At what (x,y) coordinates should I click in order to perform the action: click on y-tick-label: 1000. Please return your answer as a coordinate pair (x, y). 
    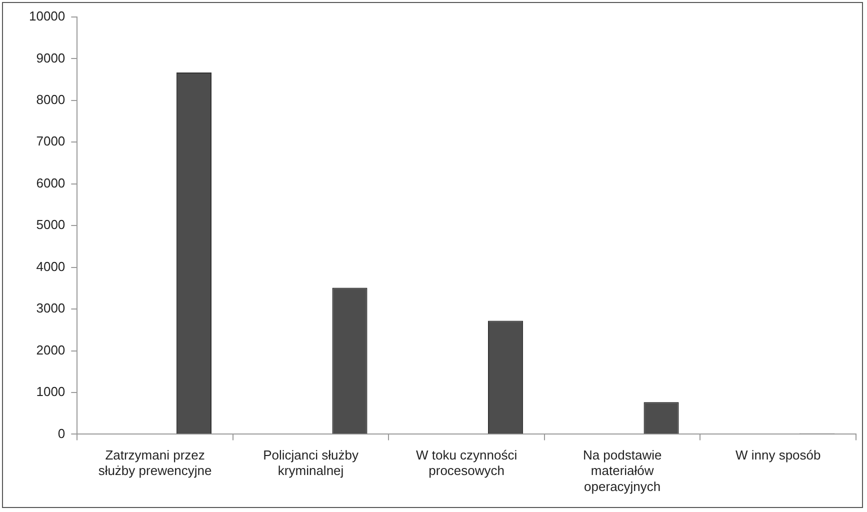
    Looking at the image, I should click on (51, 392).